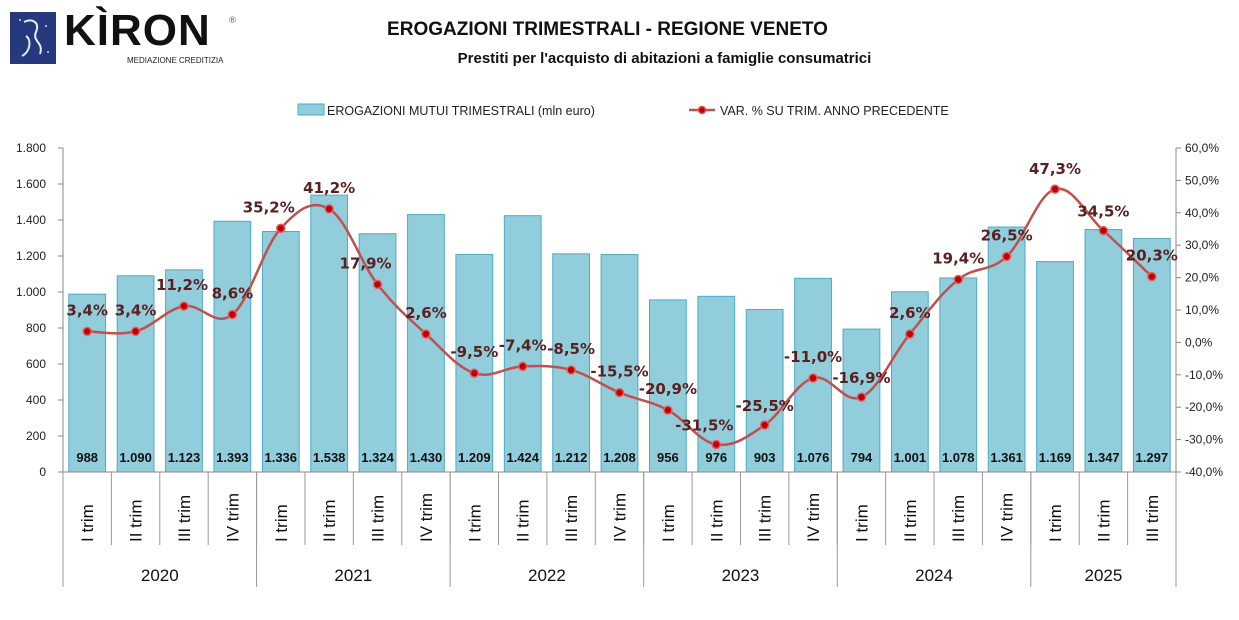 This screenshot has height=620, width=1239. Describe the element at coordinates (958, 457) in the screenshot. I see `bar-value-label: 1.078` at that location.